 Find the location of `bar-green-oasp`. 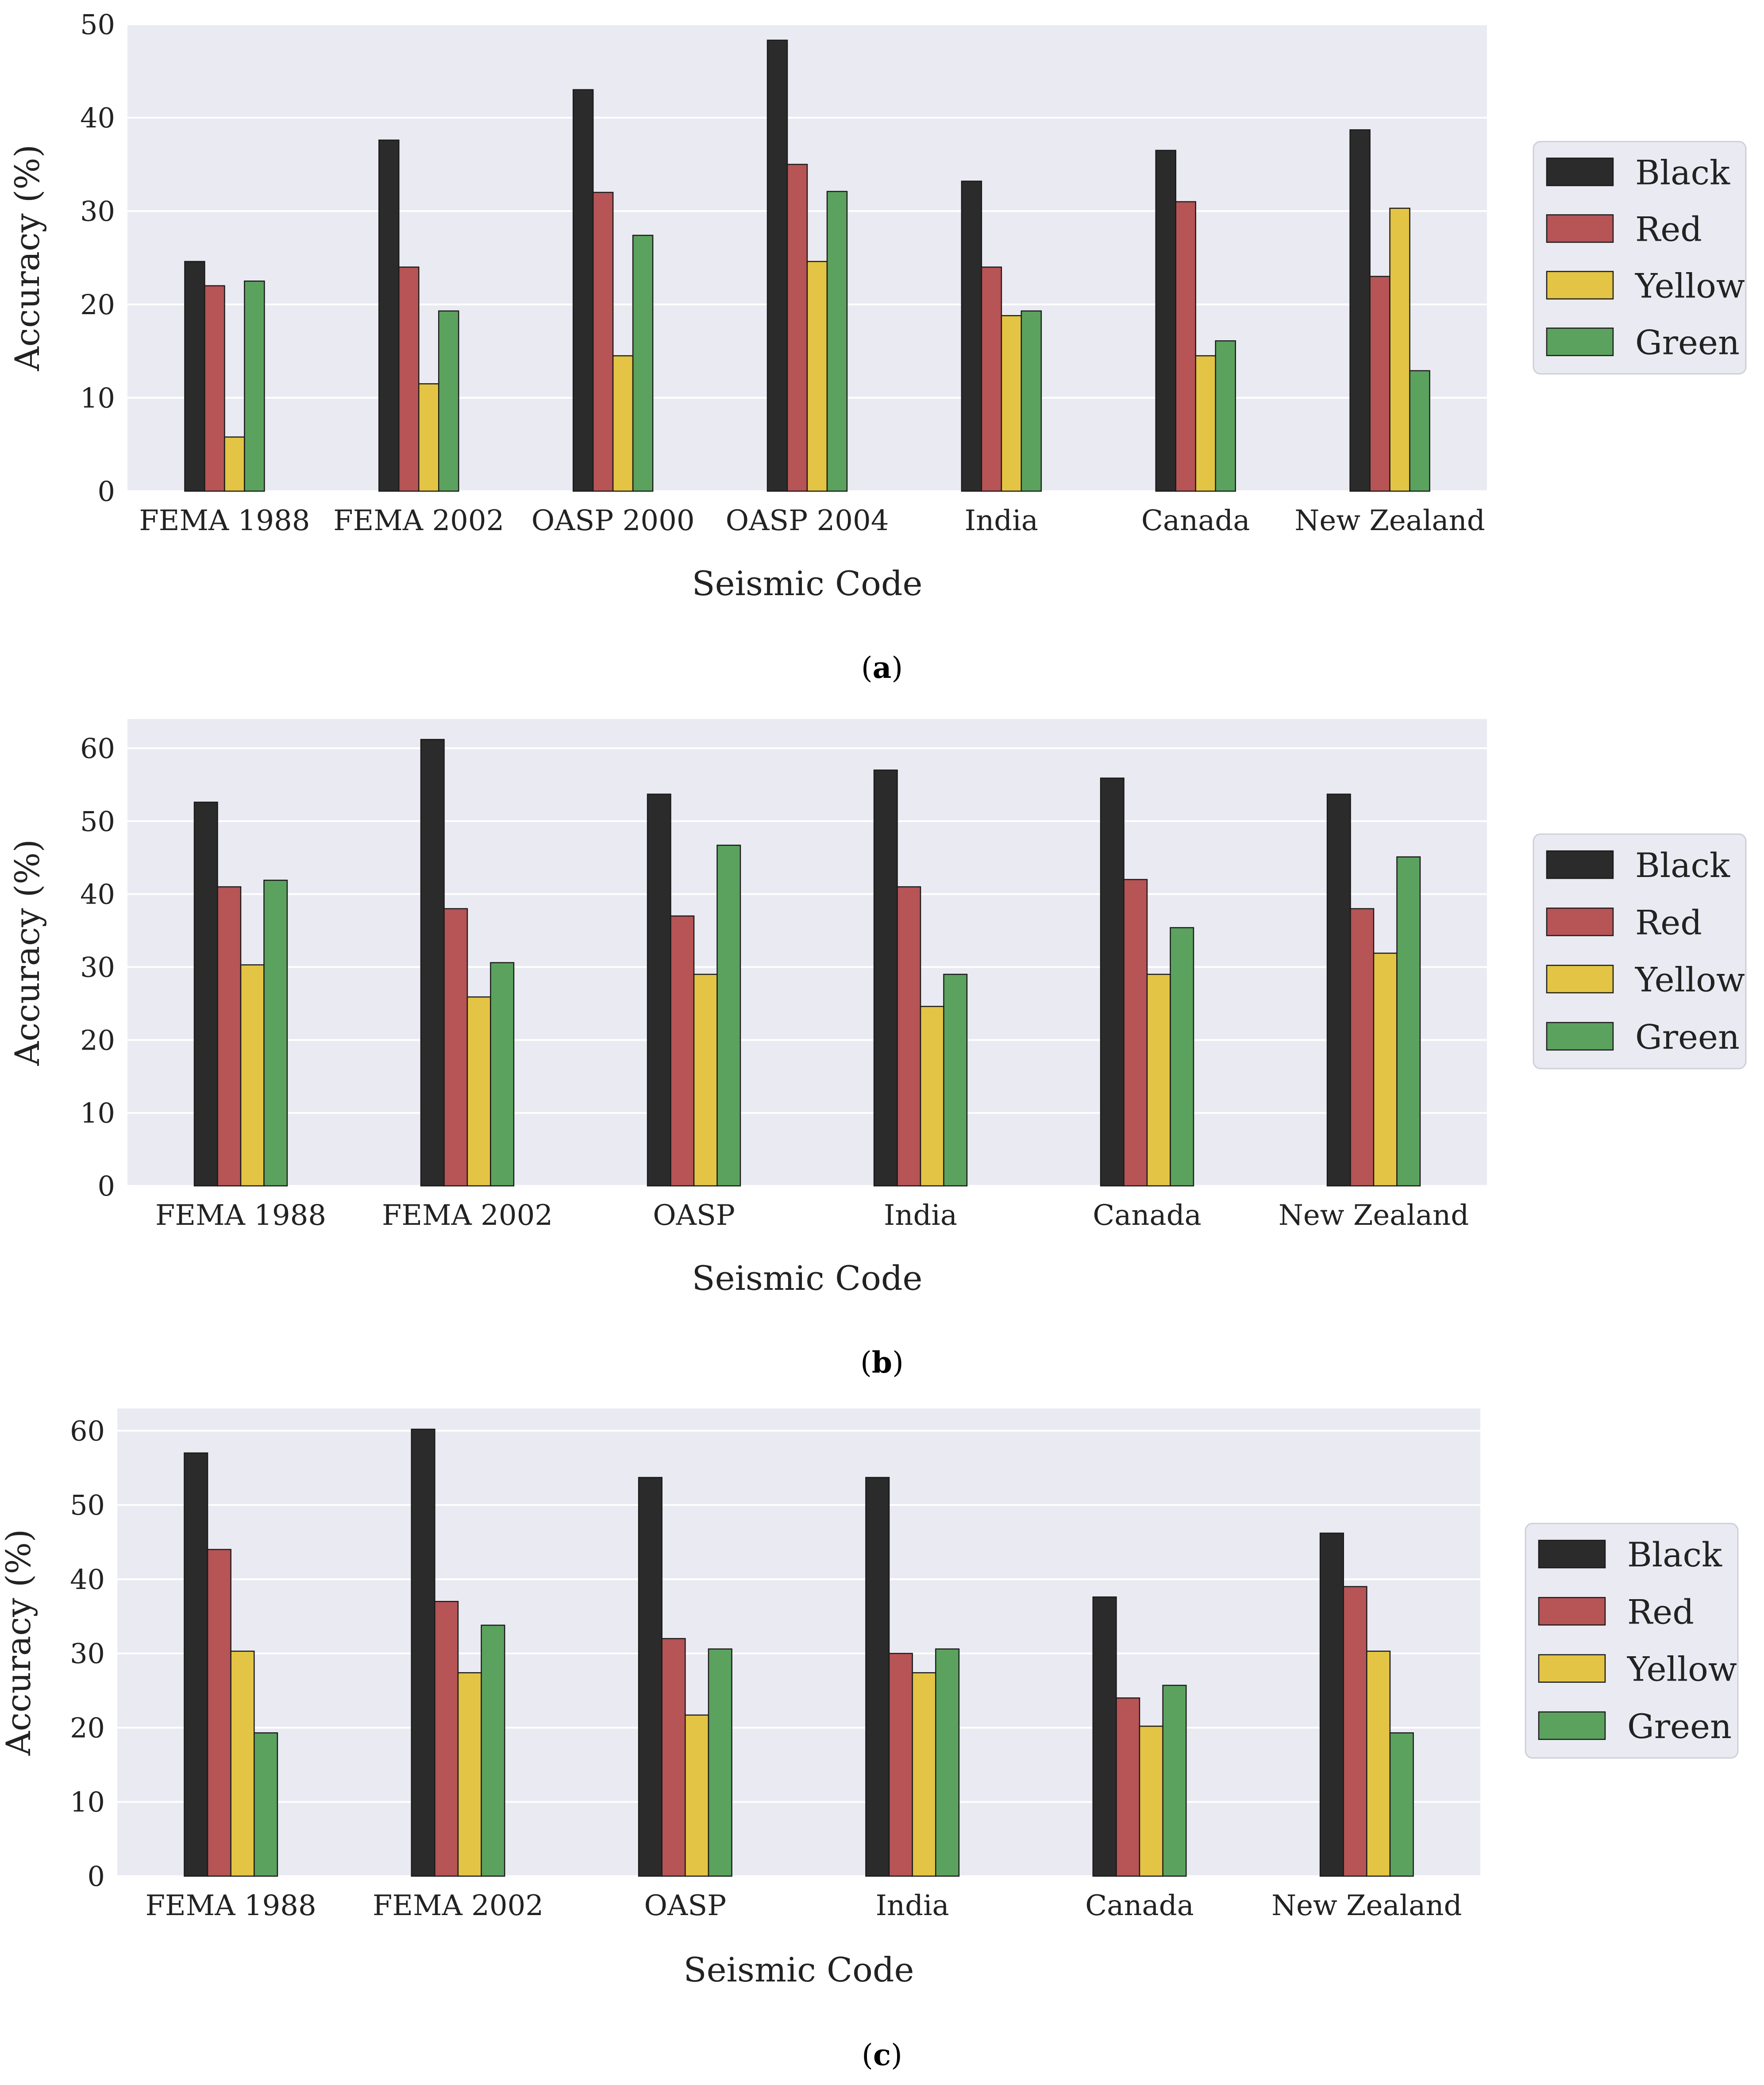

bar-green-oasp is located at coordinates (720, 1762).